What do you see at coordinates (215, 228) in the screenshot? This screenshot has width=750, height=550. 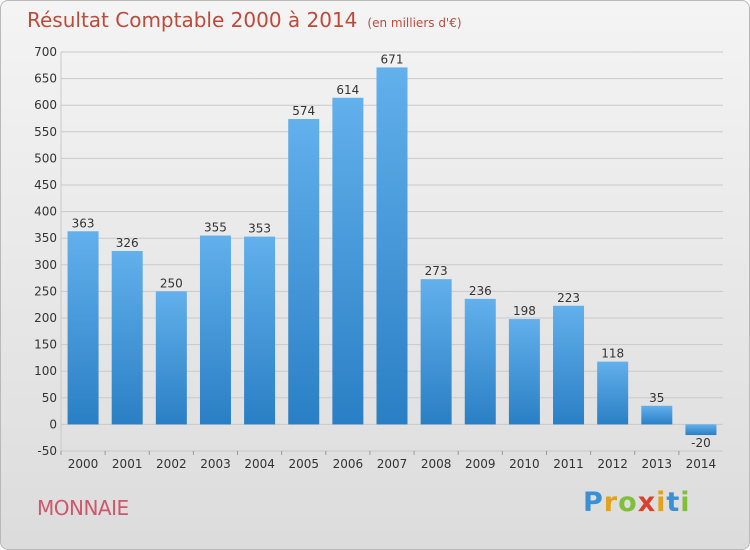 I see `value-label-2003: 355` at bounding box center [215, 228].